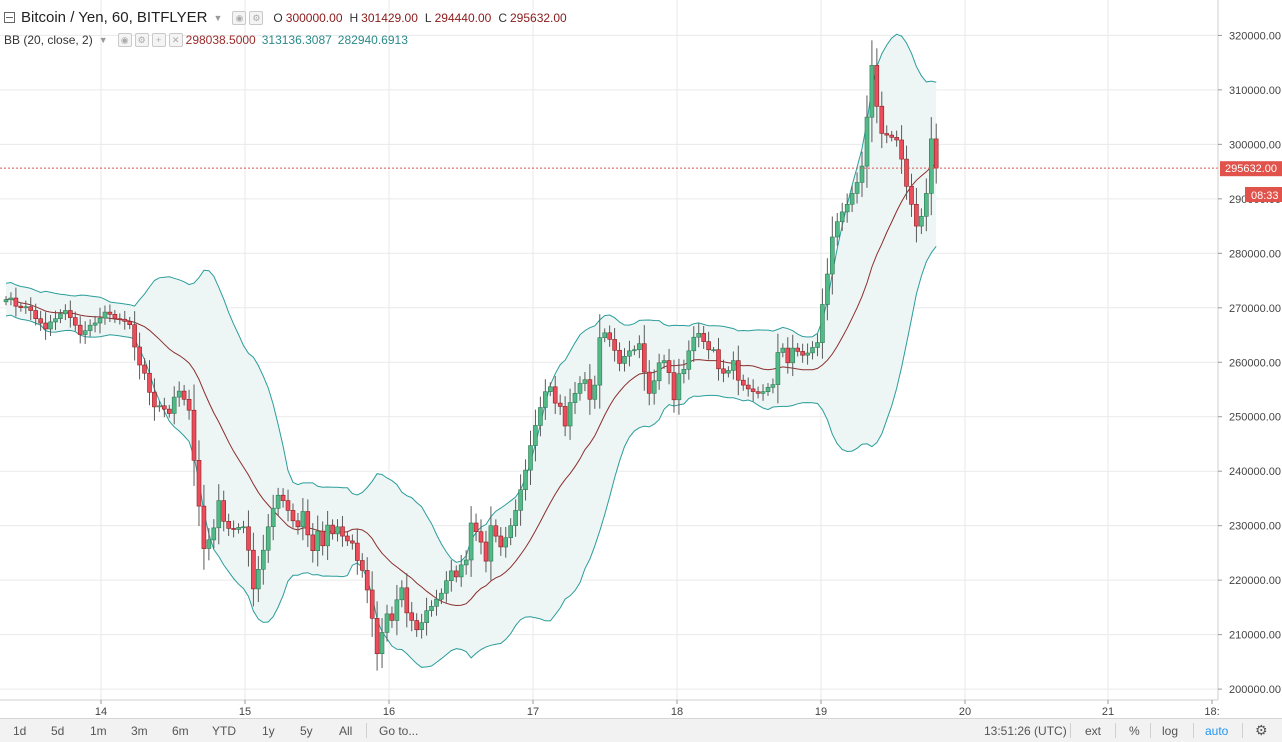  I want to click on range-6m-button: 6m, so click(180, 731).